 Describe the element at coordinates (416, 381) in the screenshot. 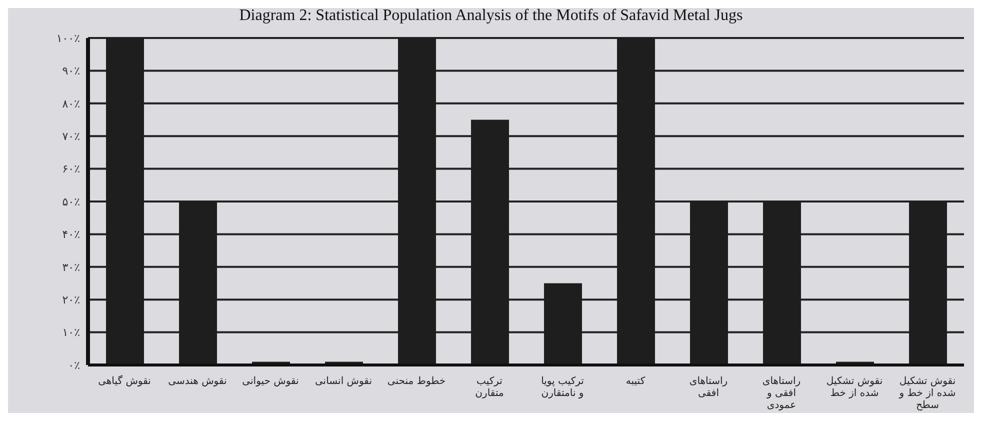

I see `x-tick-label: خطوط منحنی` at that location.